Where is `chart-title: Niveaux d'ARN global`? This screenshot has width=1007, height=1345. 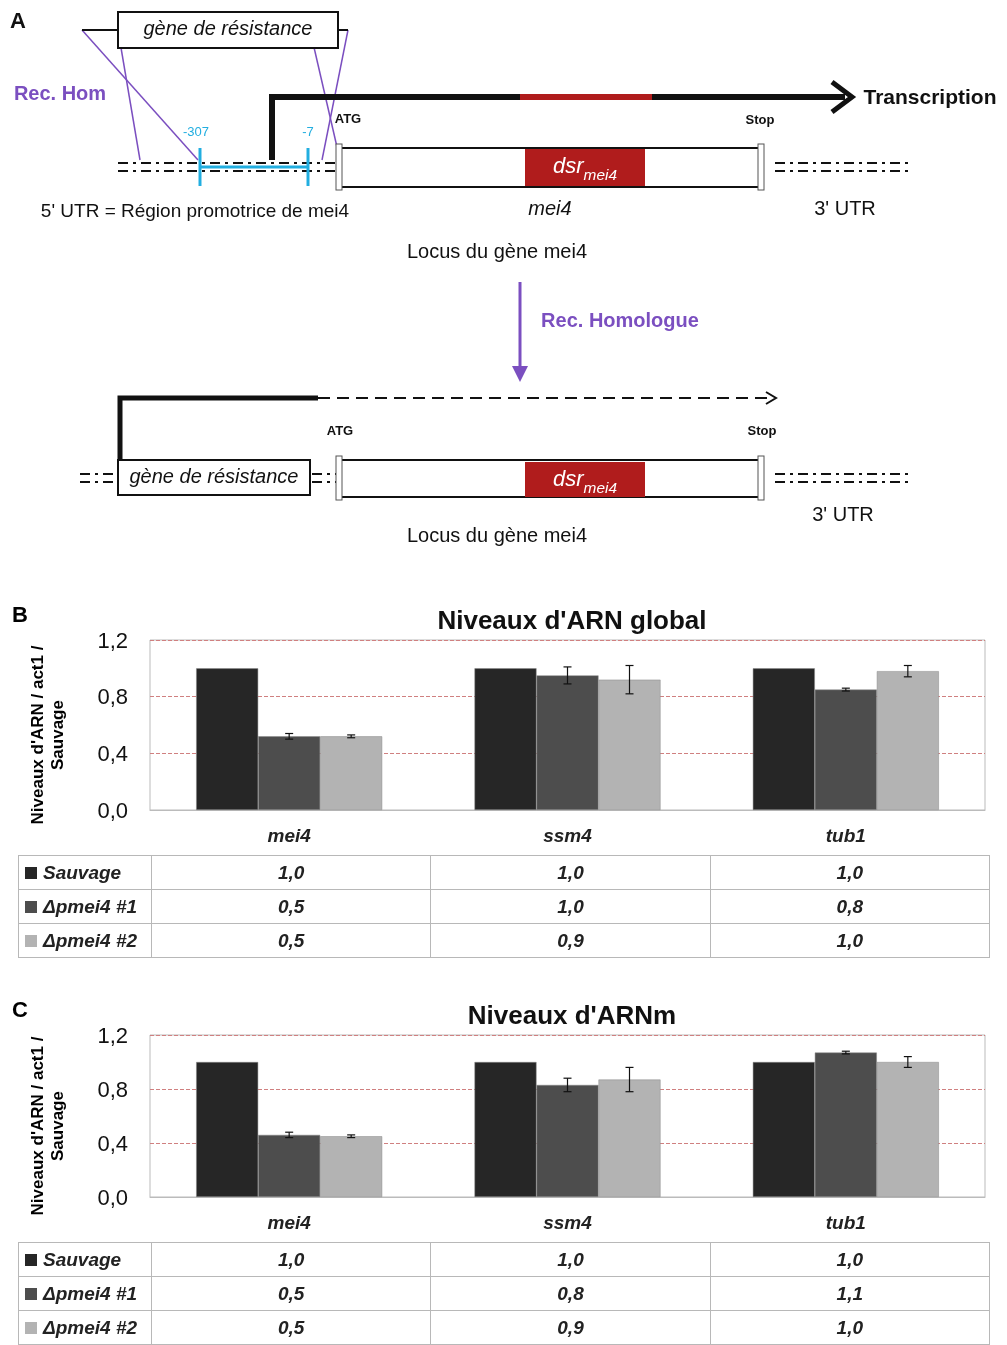
chart-title: Niveaux d'ARN global is located at coordinates (572, 620).